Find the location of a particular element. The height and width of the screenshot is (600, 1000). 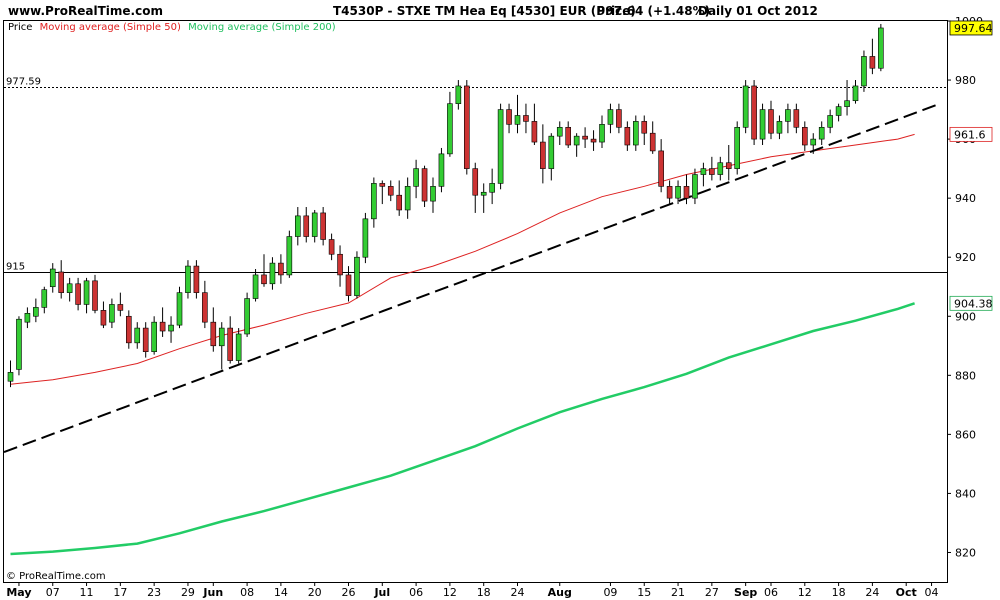

period-label: Daily 01 Oct 2012 is located at coordinates (758, 11).